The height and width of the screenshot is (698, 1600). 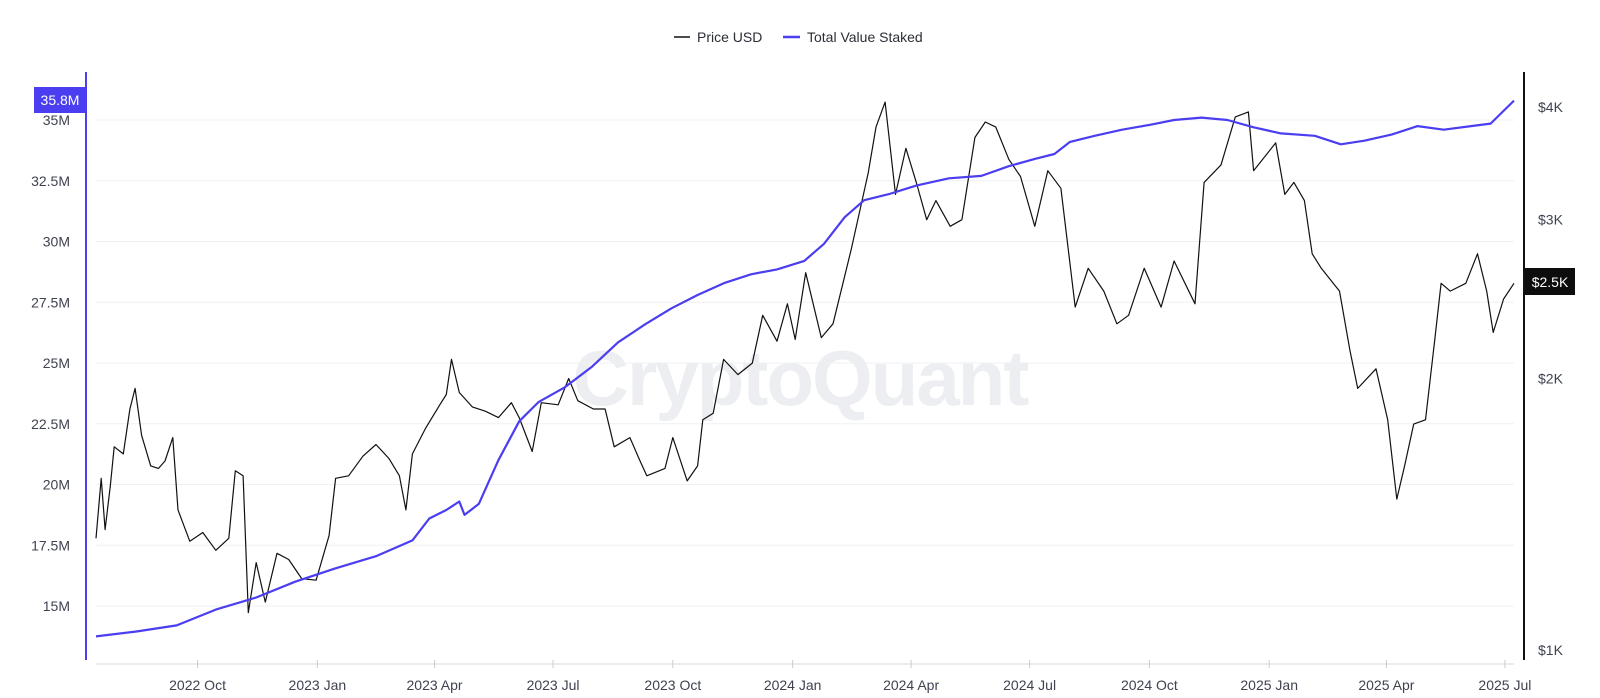 What do you see at coordinates (56, 120) in the screenshot?
I see `left-tick-label: 35M` at bounding box center [56, 120].